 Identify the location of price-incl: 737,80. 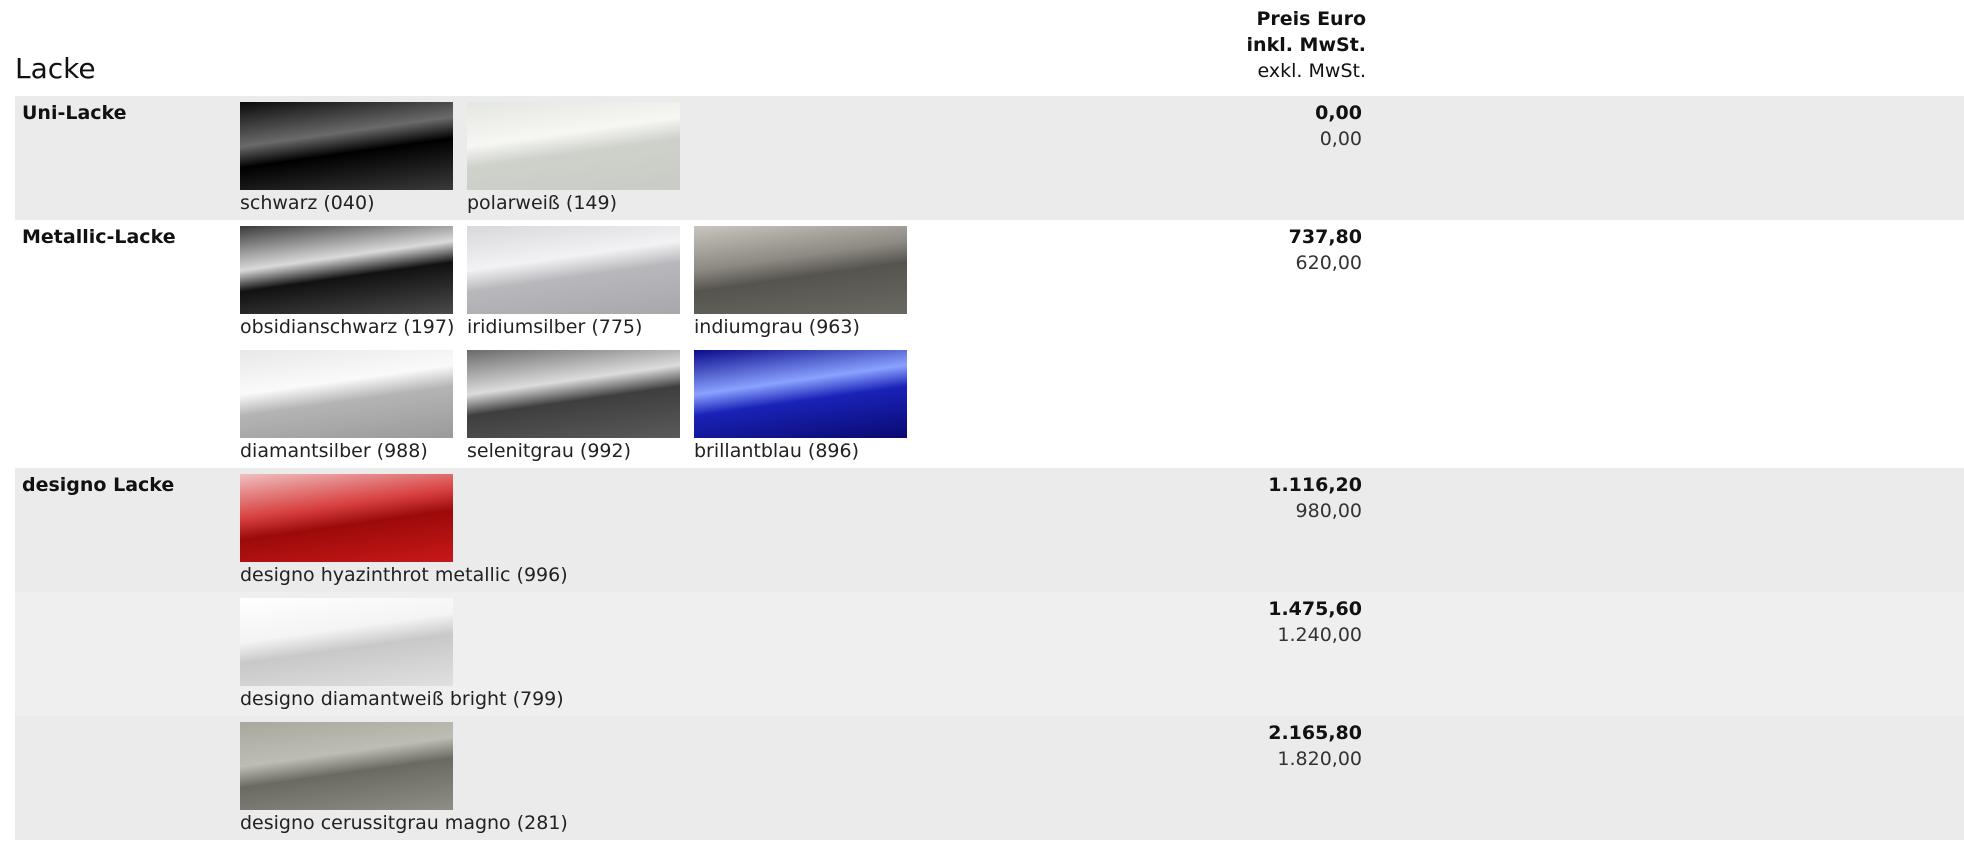
(1325, 237).